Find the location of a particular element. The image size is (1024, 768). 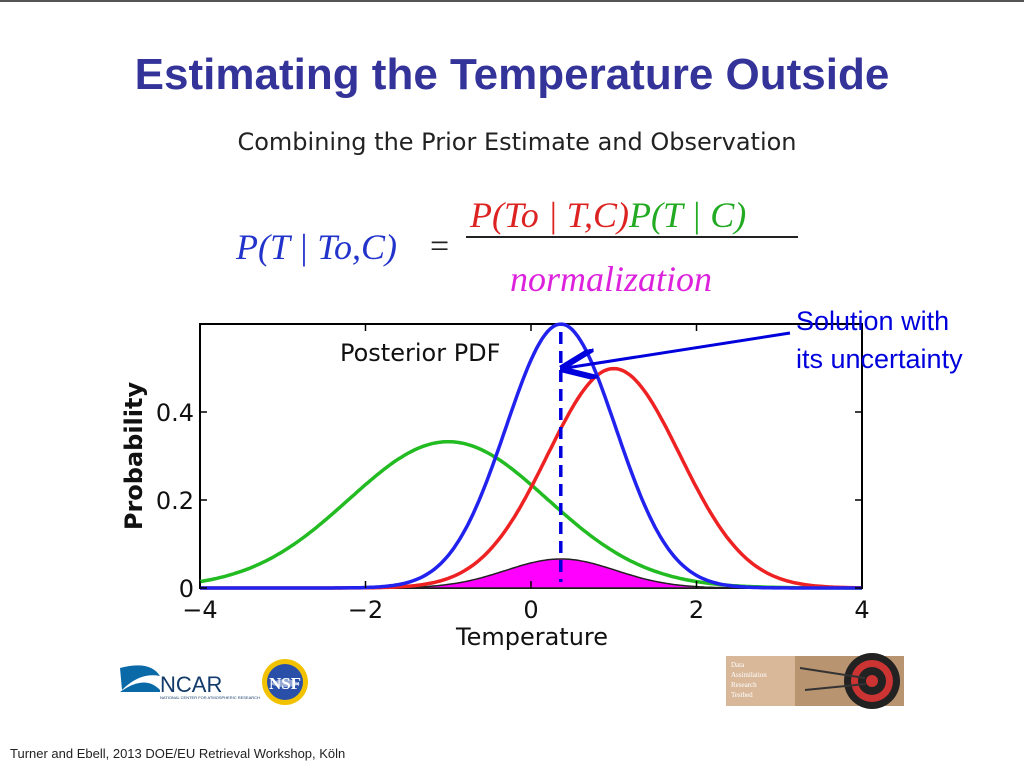

dart-logo-line-2: Assimilation is located at coordinates (749, 675).